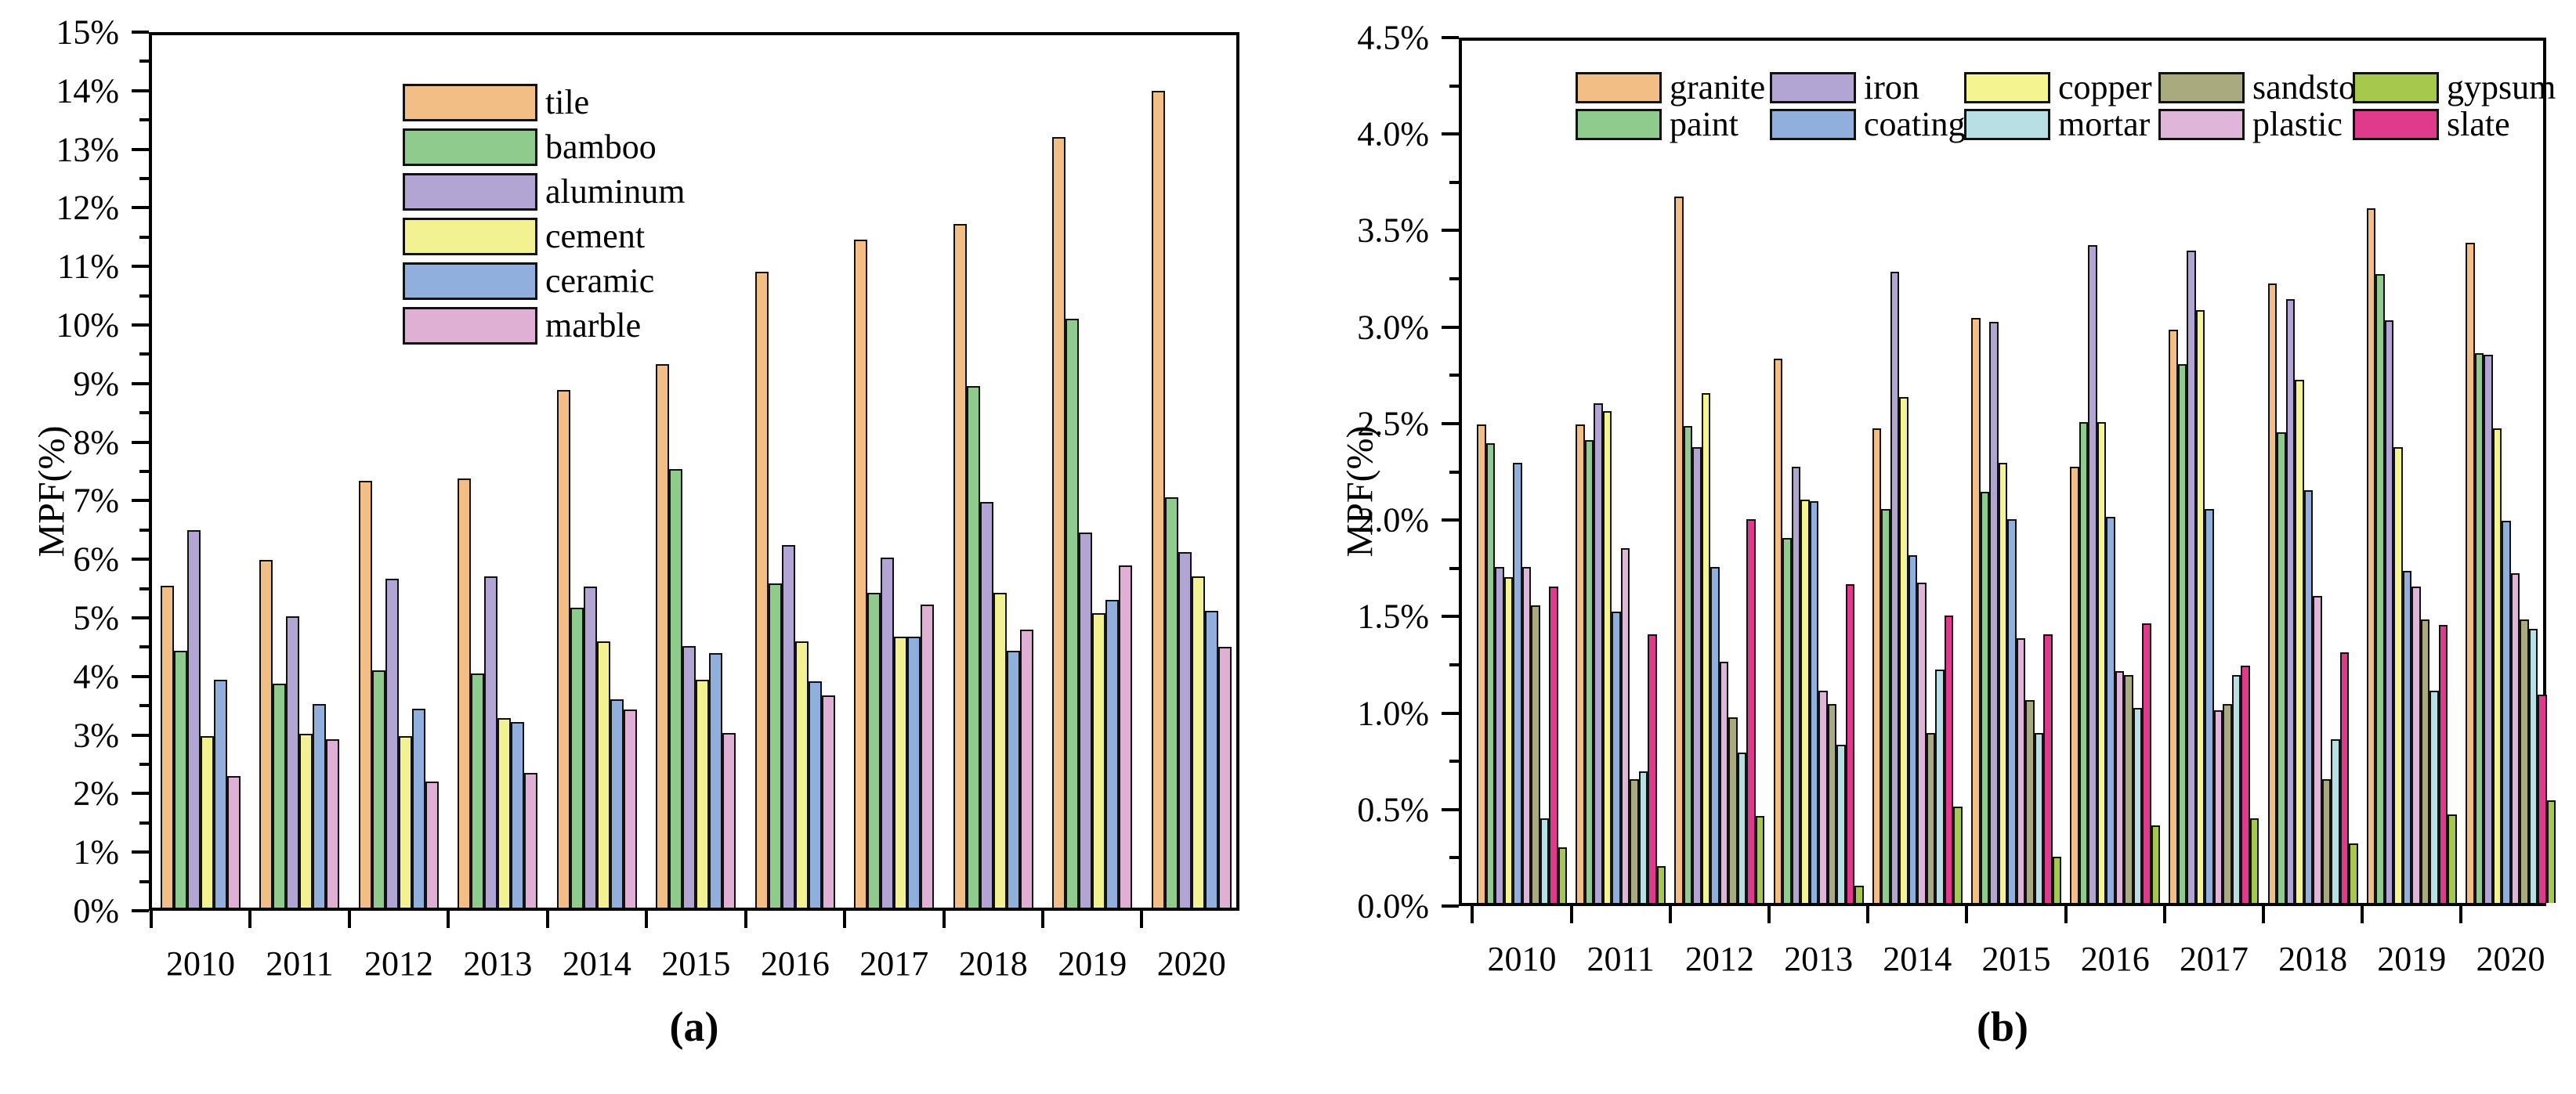 The width and height of the screenshot is (2576, 1094). Describe the element at coordinates (96, 559) in the screenshot. I see `y-tick-label: 6%` at that location.